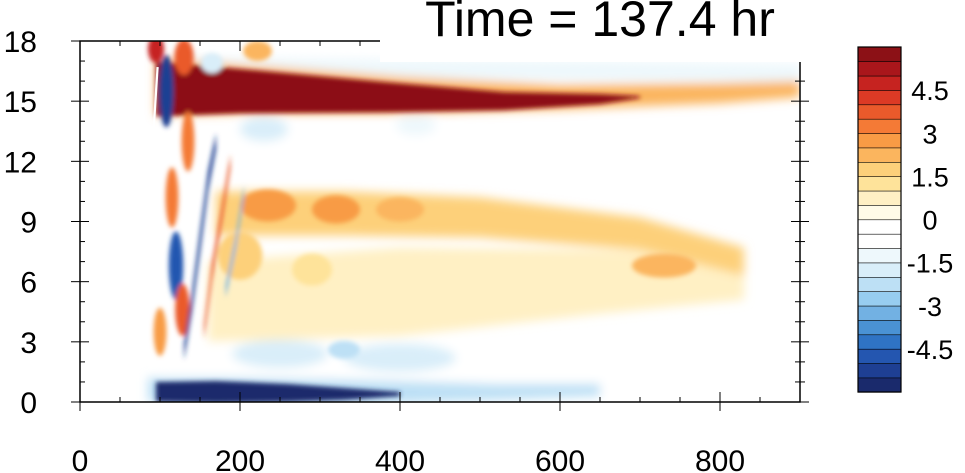 This screenshot has height=473, width=965. Describe the element at coordinates (930, 350) in the screenshot. I see `colorbar-label: -4.5` at that location.